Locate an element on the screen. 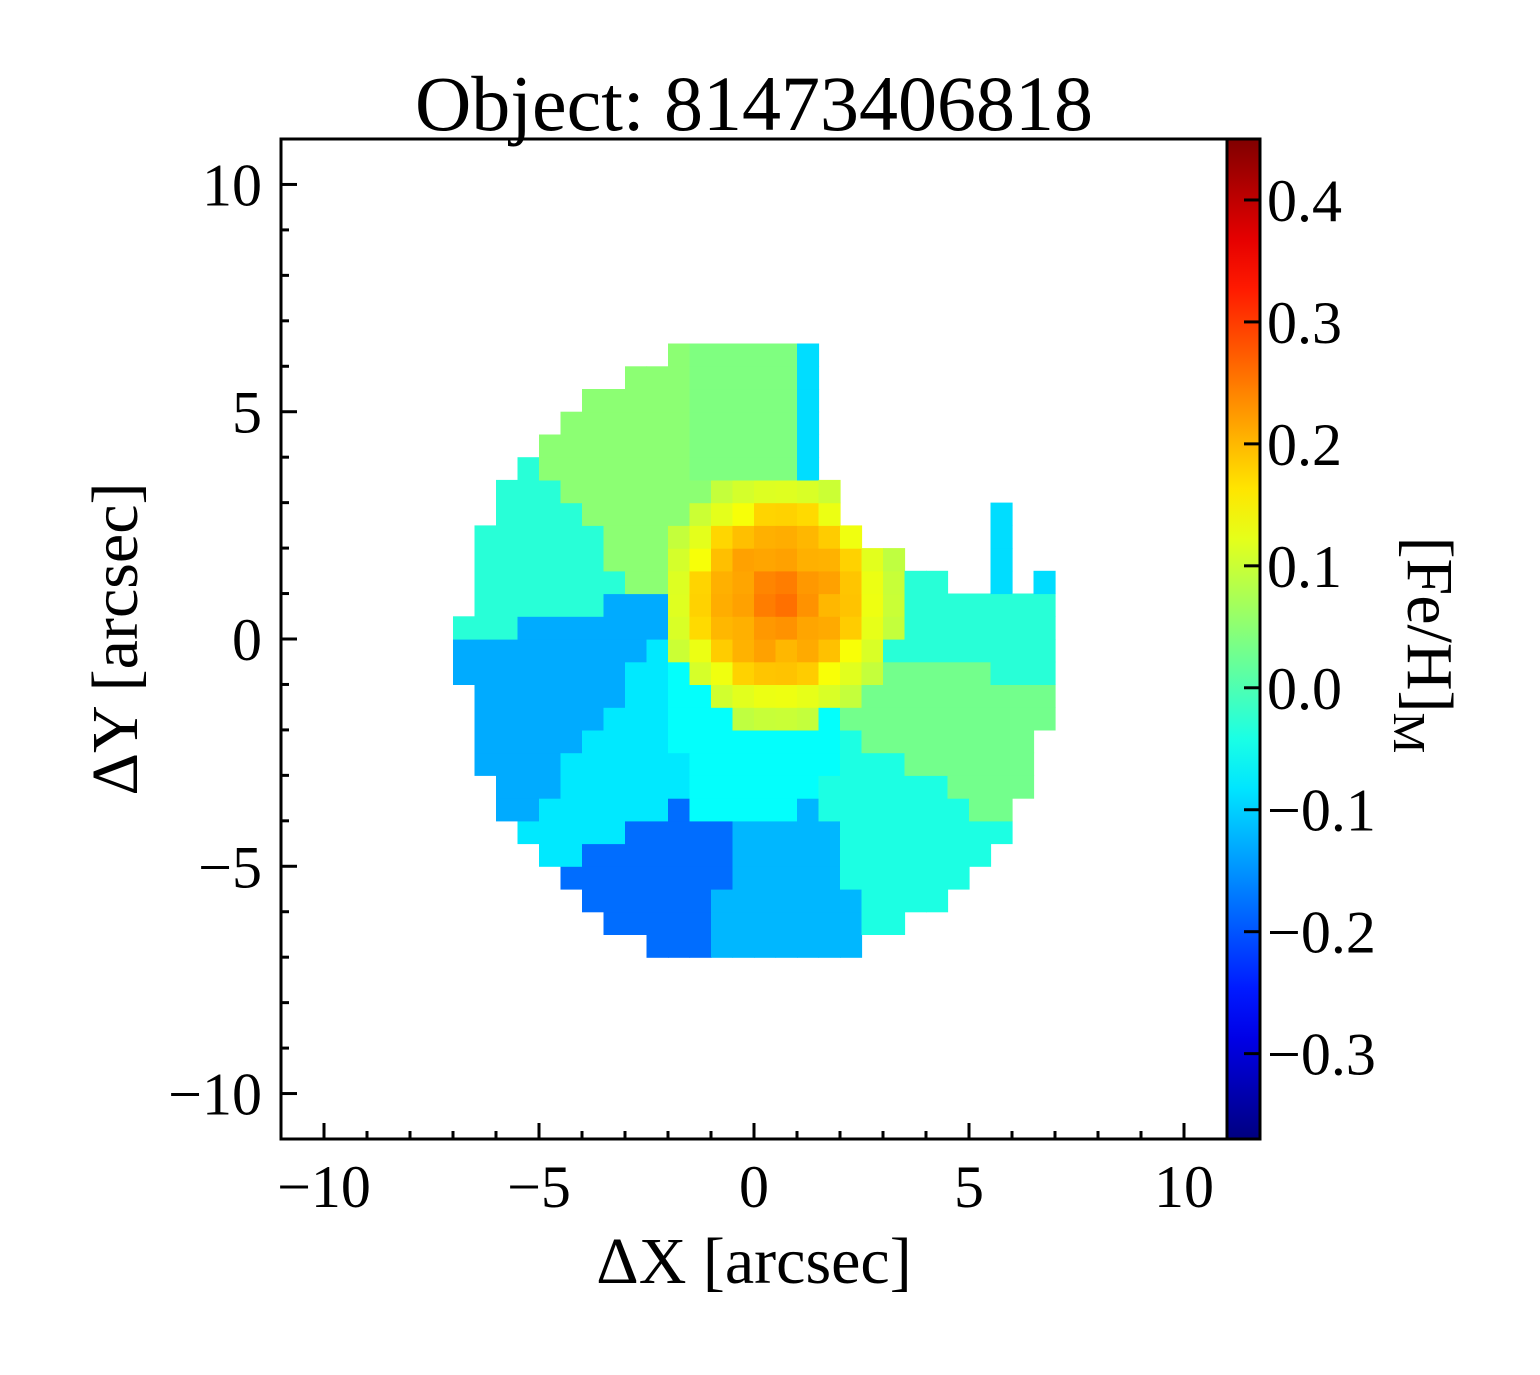  colorbar-tick-label: 0.2 is located at coordinates (1304, 445).